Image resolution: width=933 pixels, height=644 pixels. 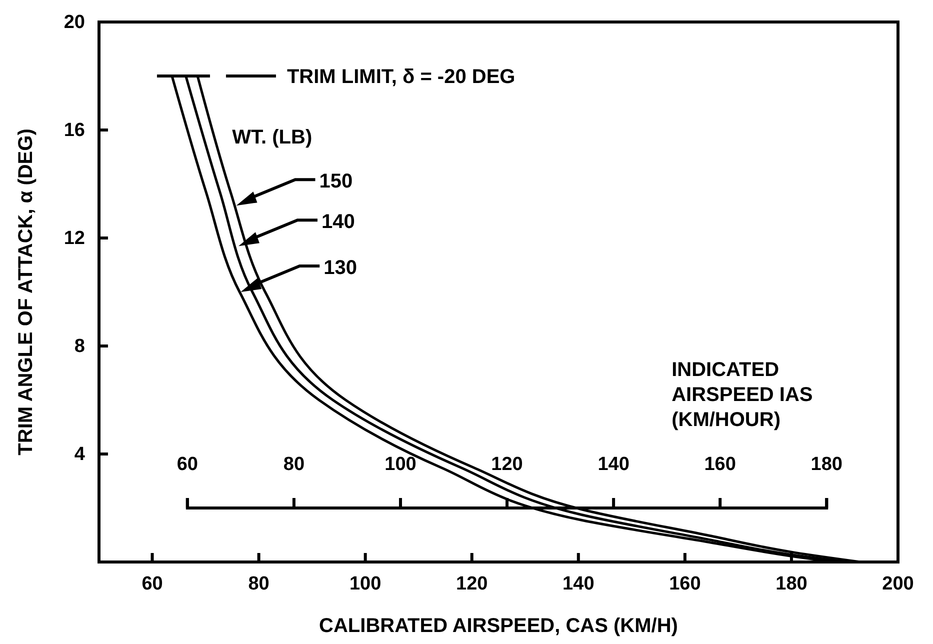 I want to click on legend-title: WT. (LB), so click(x=272, y=137).